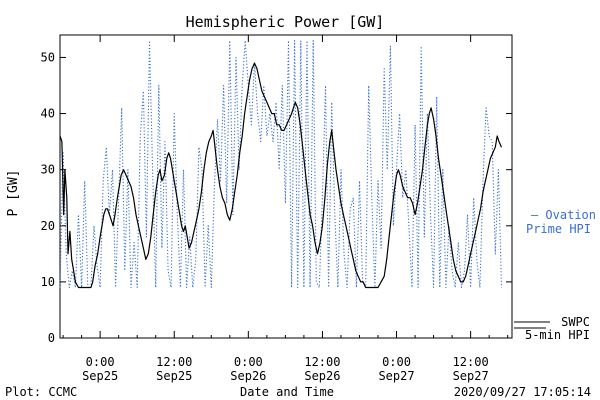  What do you see at coordinates (522, 392) in the screenshot?
I see `footer-right: 2020/09/27 17:05:14` at bounding box center [522, 392].